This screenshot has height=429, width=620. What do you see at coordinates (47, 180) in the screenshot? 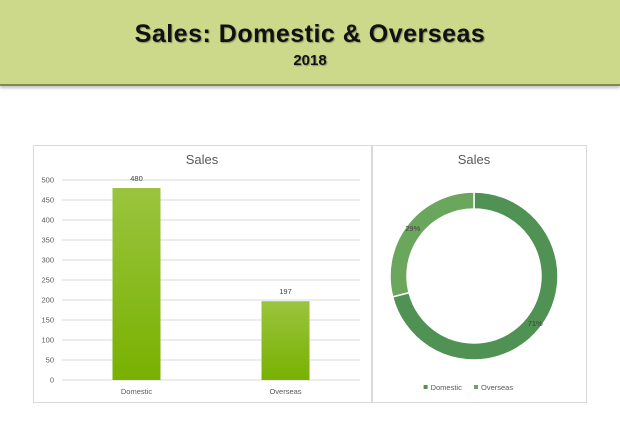
I see `y-tick-label: 500` at bounding box center [47, 180].